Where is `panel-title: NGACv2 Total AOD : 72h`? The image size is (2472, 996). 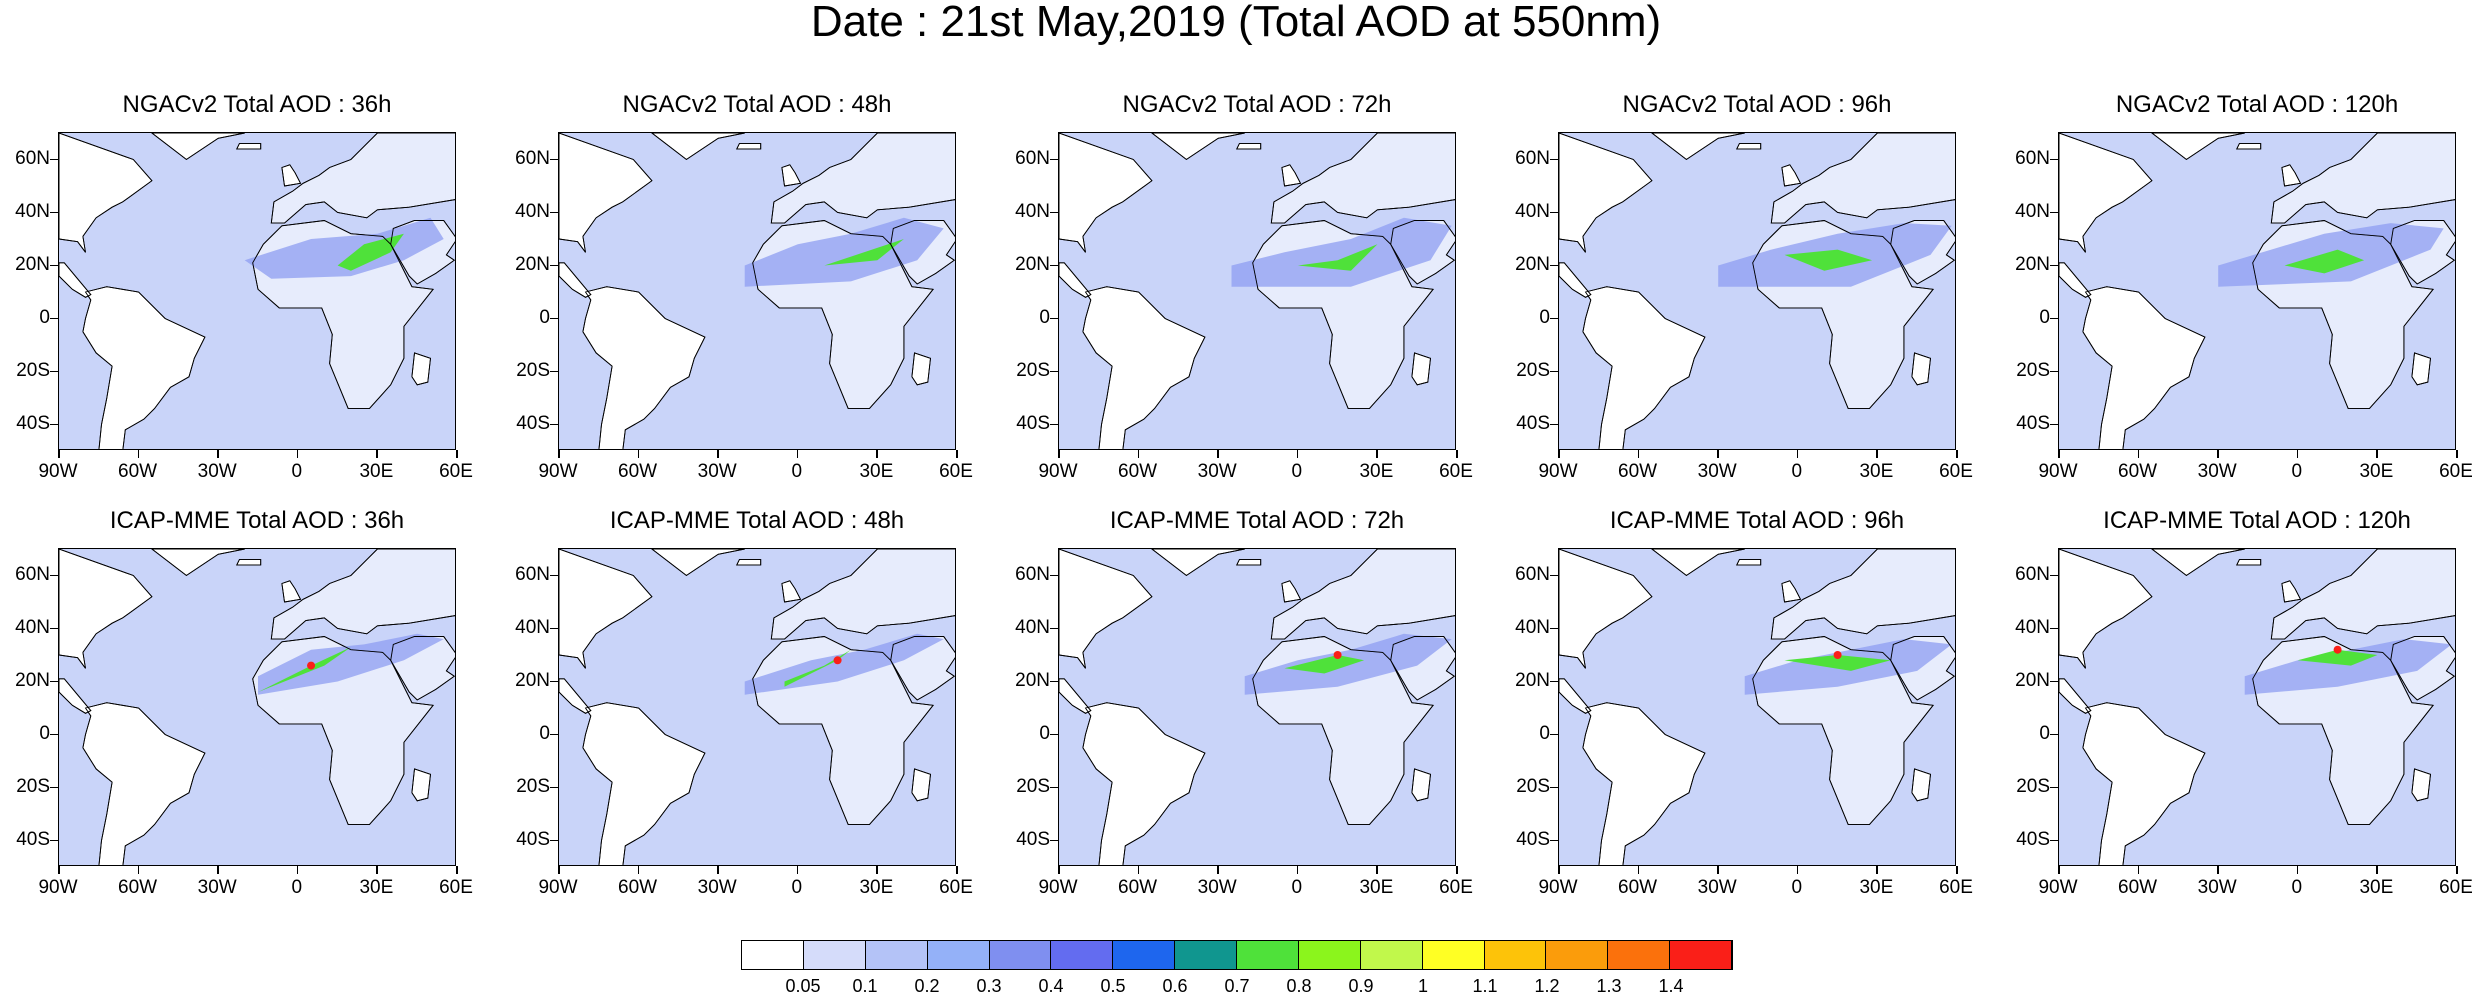
panel-title: NGACv2 Total AOD : 72h is located at coordinates (1257, 104).